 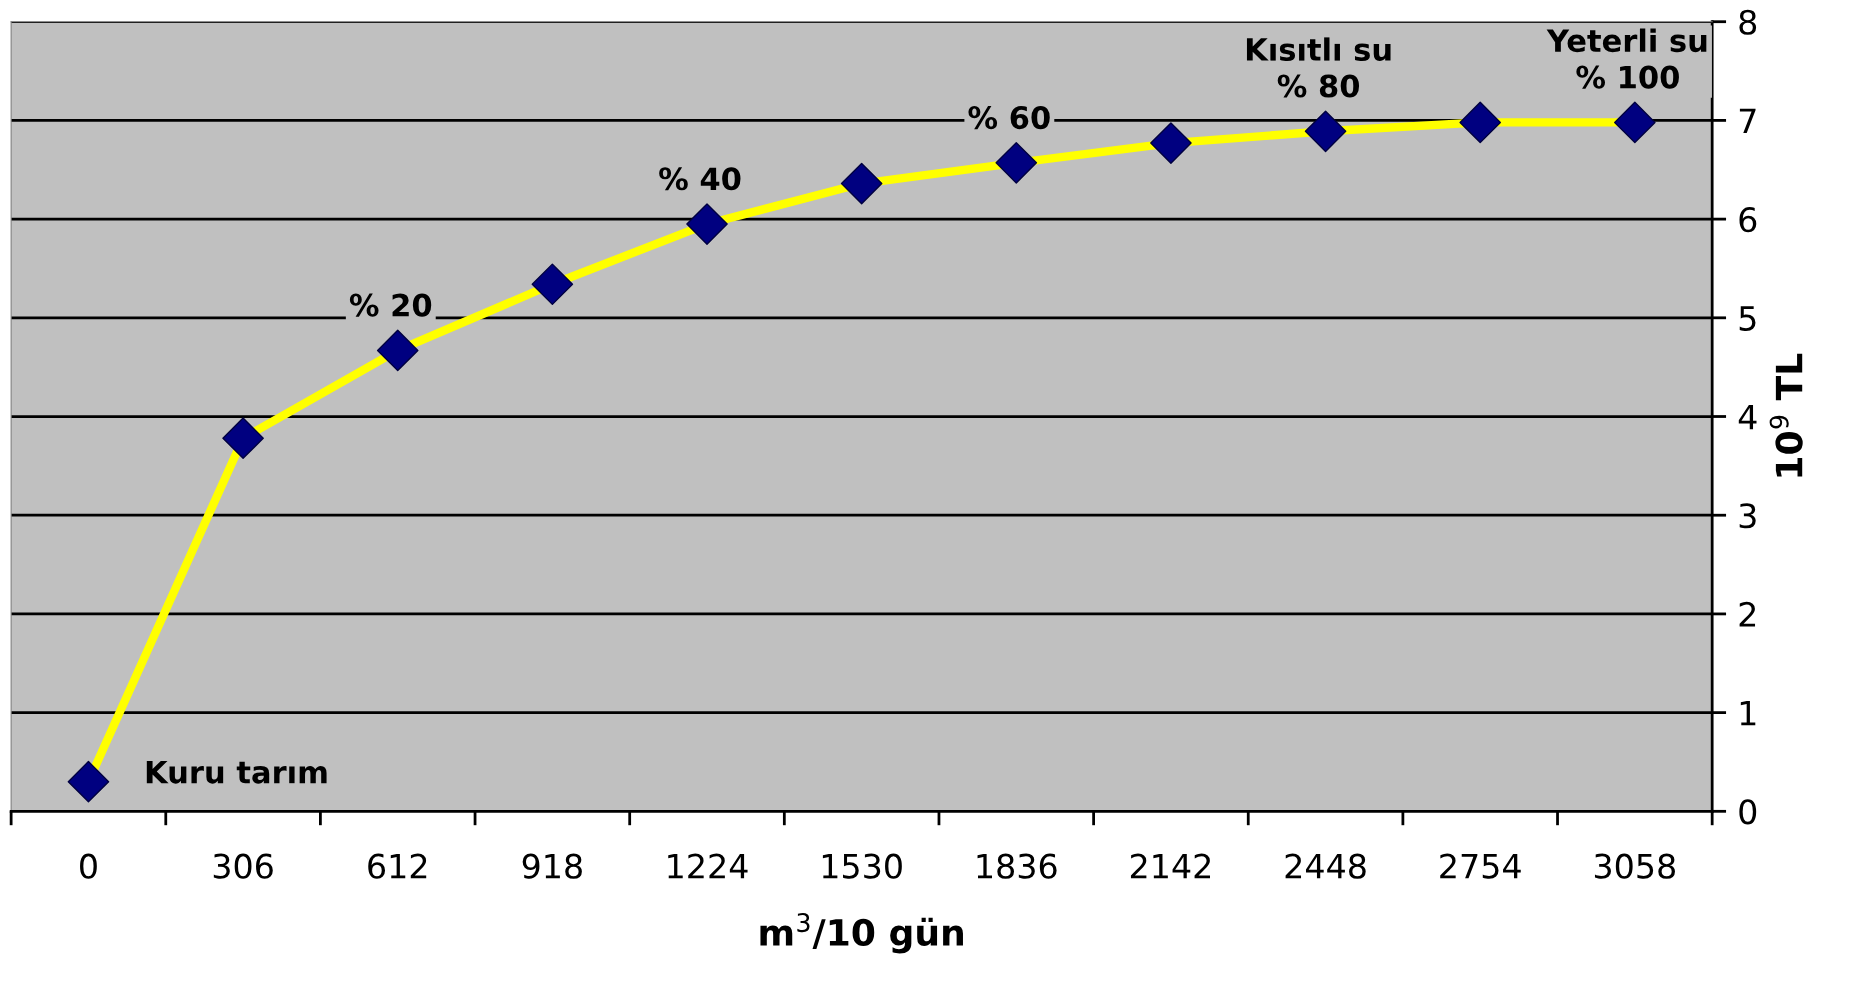 What do you see at coordinates (1325, 866) in the screenshot?
I see `x-tick-label: 2448` at bounding box center [1325, 866].